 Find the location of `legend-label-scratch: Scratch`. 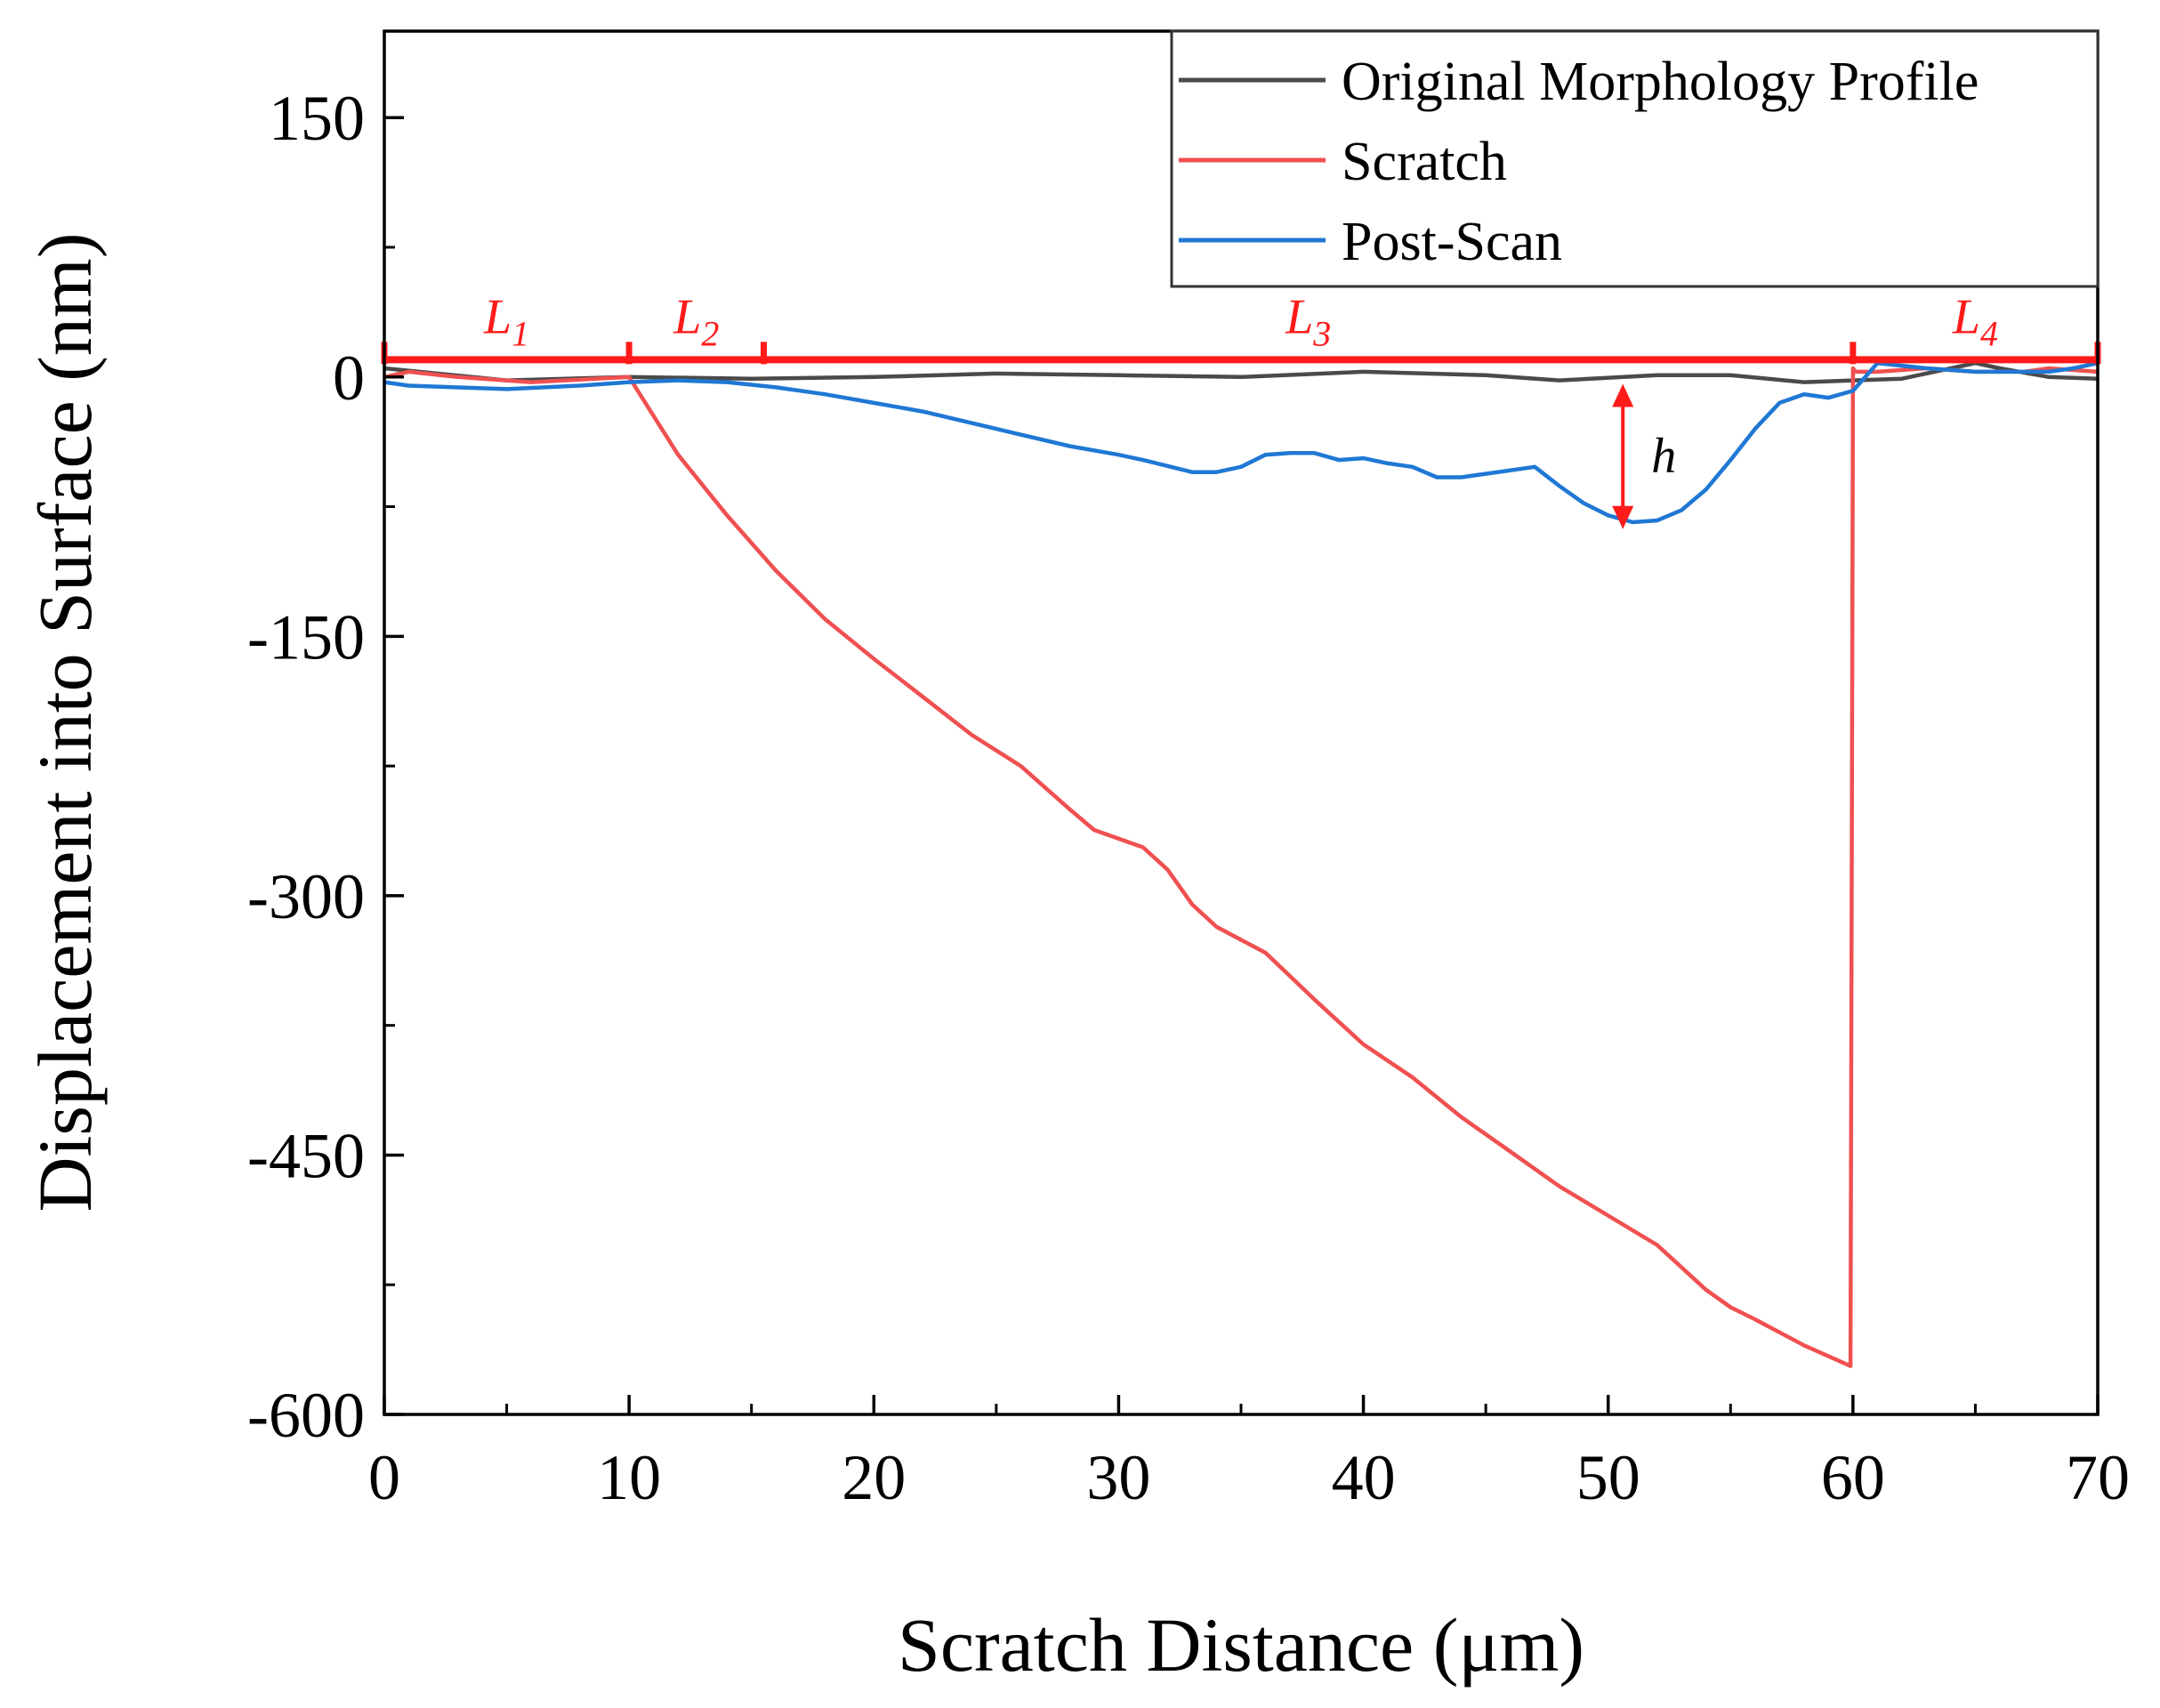

legend-label-scratch: Scratch is located at coordinates (1424, 162).